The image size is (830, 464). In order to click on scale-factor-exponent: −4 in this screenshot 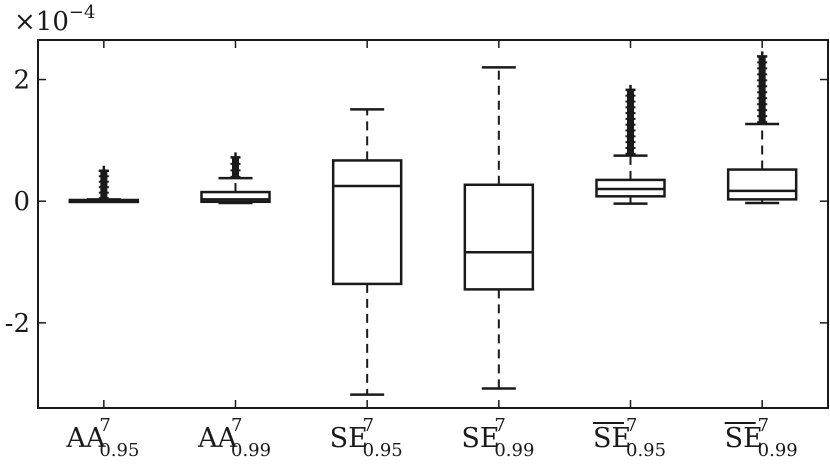, I will do `click(82, 12)`.